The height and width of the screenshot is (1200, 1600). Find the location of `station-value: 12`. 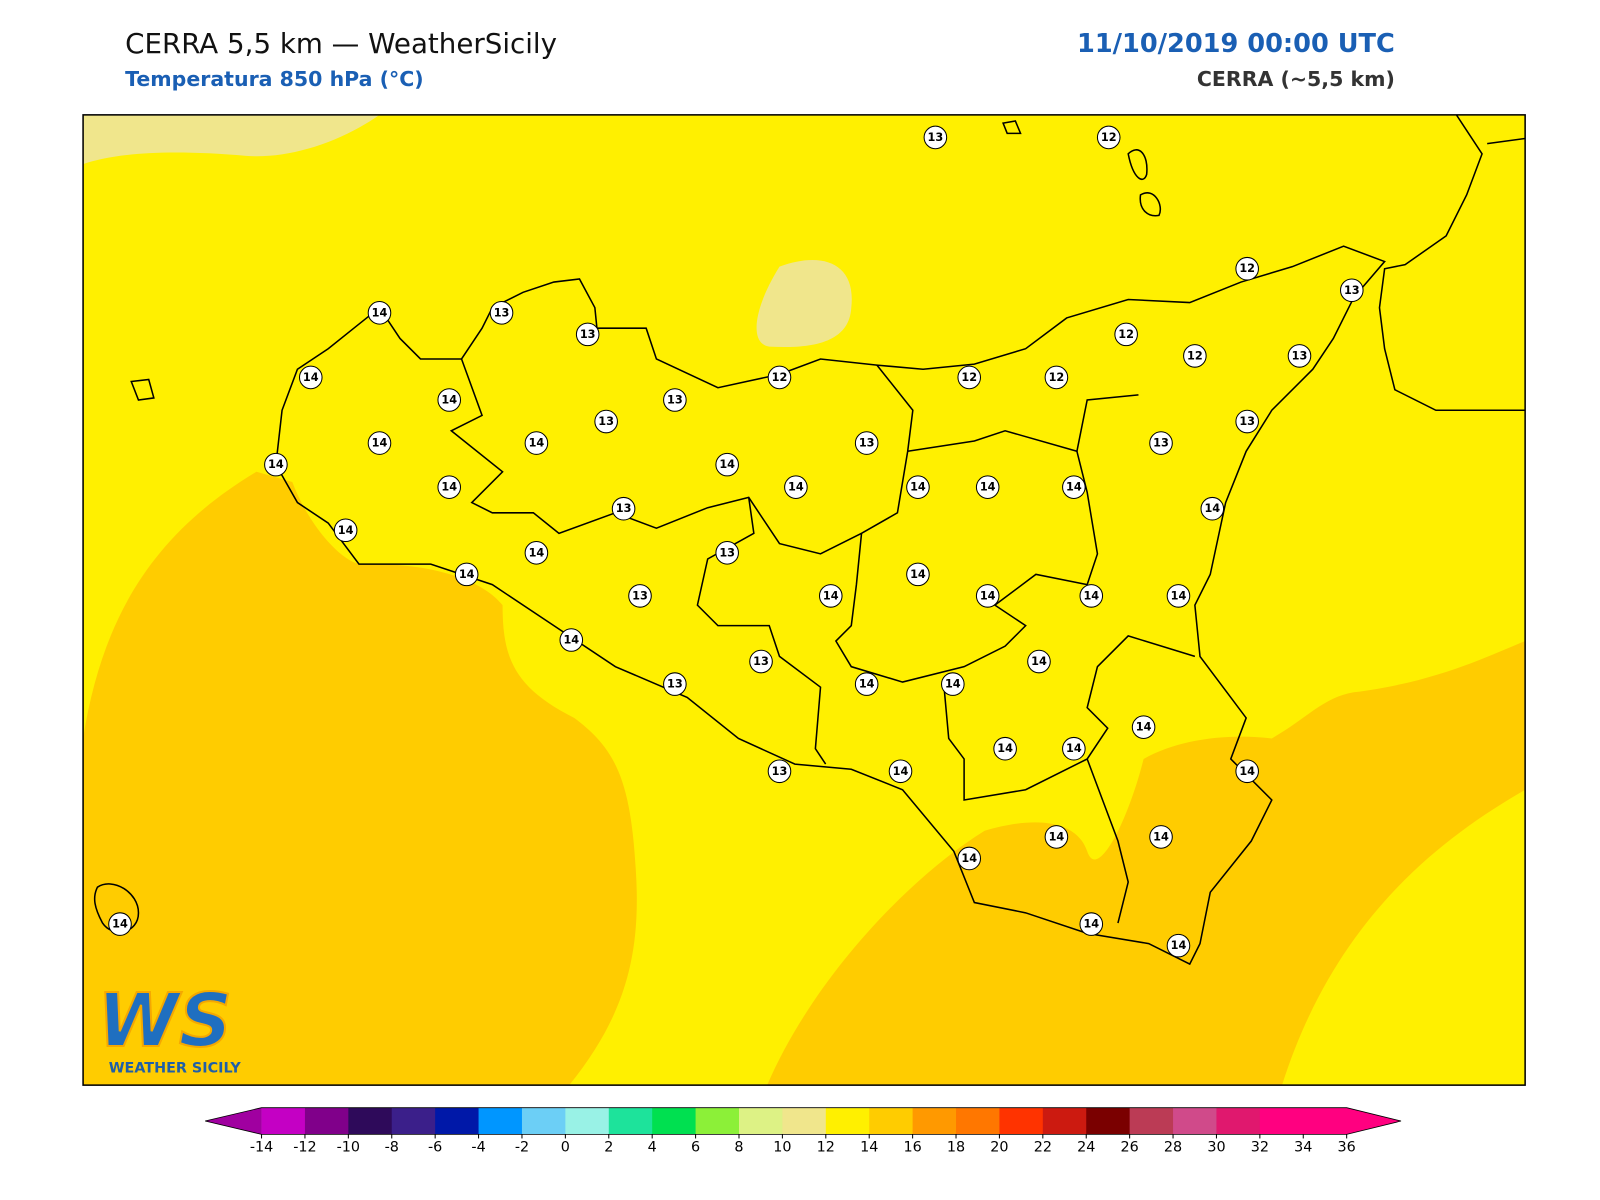

station-value: 12 is located at coordinates (1109, 137).